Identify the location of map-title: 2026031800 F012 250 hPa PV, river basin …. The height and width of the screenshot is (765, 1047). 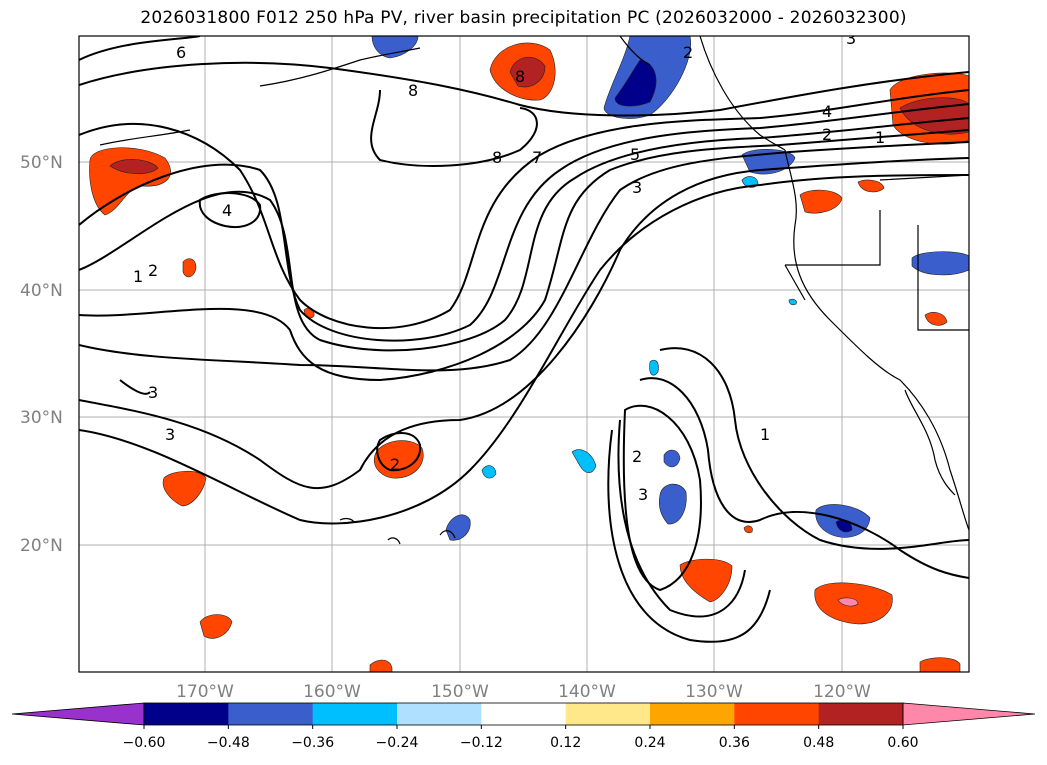
(523, 18).